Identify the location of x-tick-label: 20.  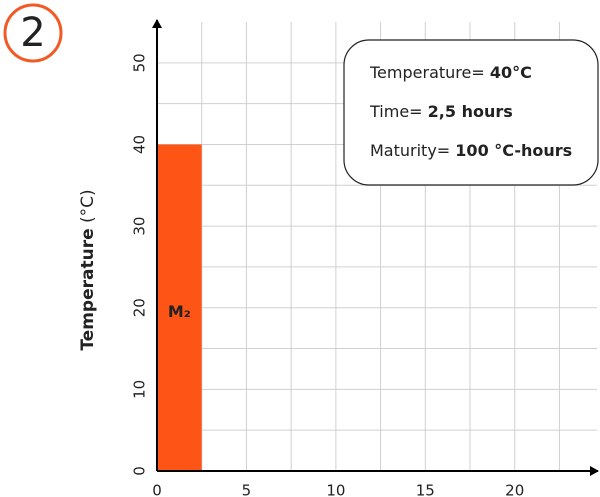
(514, 489).